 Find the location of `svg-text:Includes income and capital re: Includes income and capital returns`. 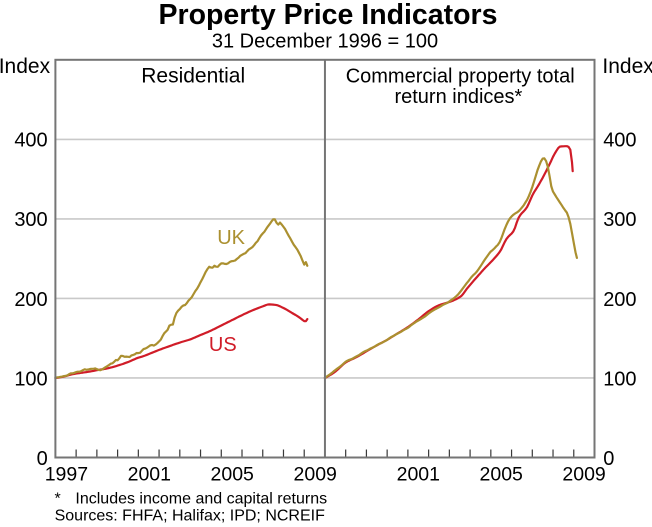

svg-text:Includes income and capital re: Includes income and capital returns is located at coordinates (201, 499).